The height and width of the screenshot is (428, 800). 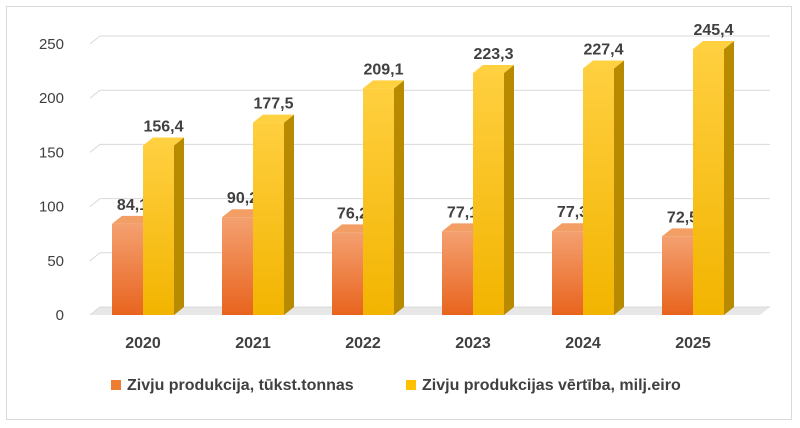 I want to click on y-tick-label: 0, so click(x=60, y=315).